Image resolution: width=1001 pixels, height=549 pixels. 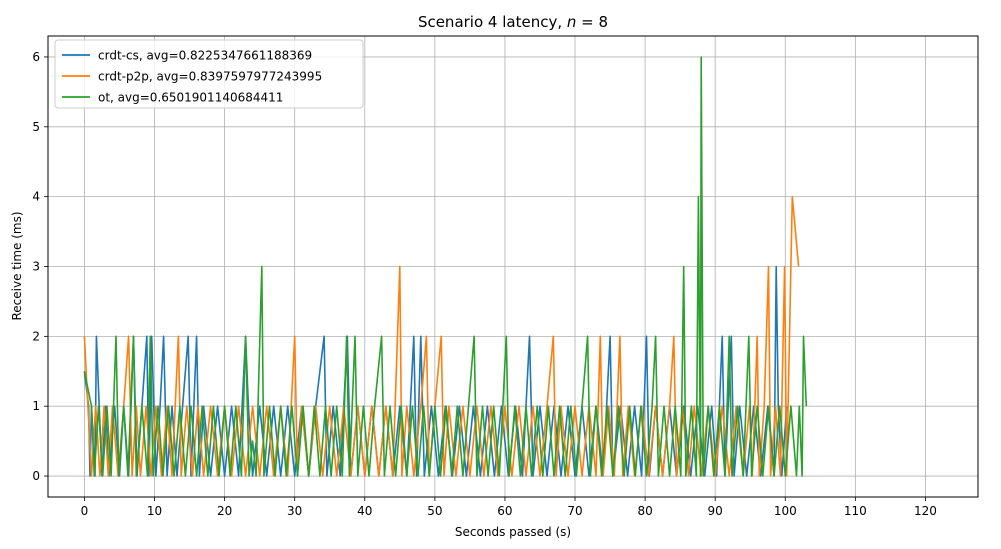 I want to click on x-tick-label: 40, so click(x=364, y=511).